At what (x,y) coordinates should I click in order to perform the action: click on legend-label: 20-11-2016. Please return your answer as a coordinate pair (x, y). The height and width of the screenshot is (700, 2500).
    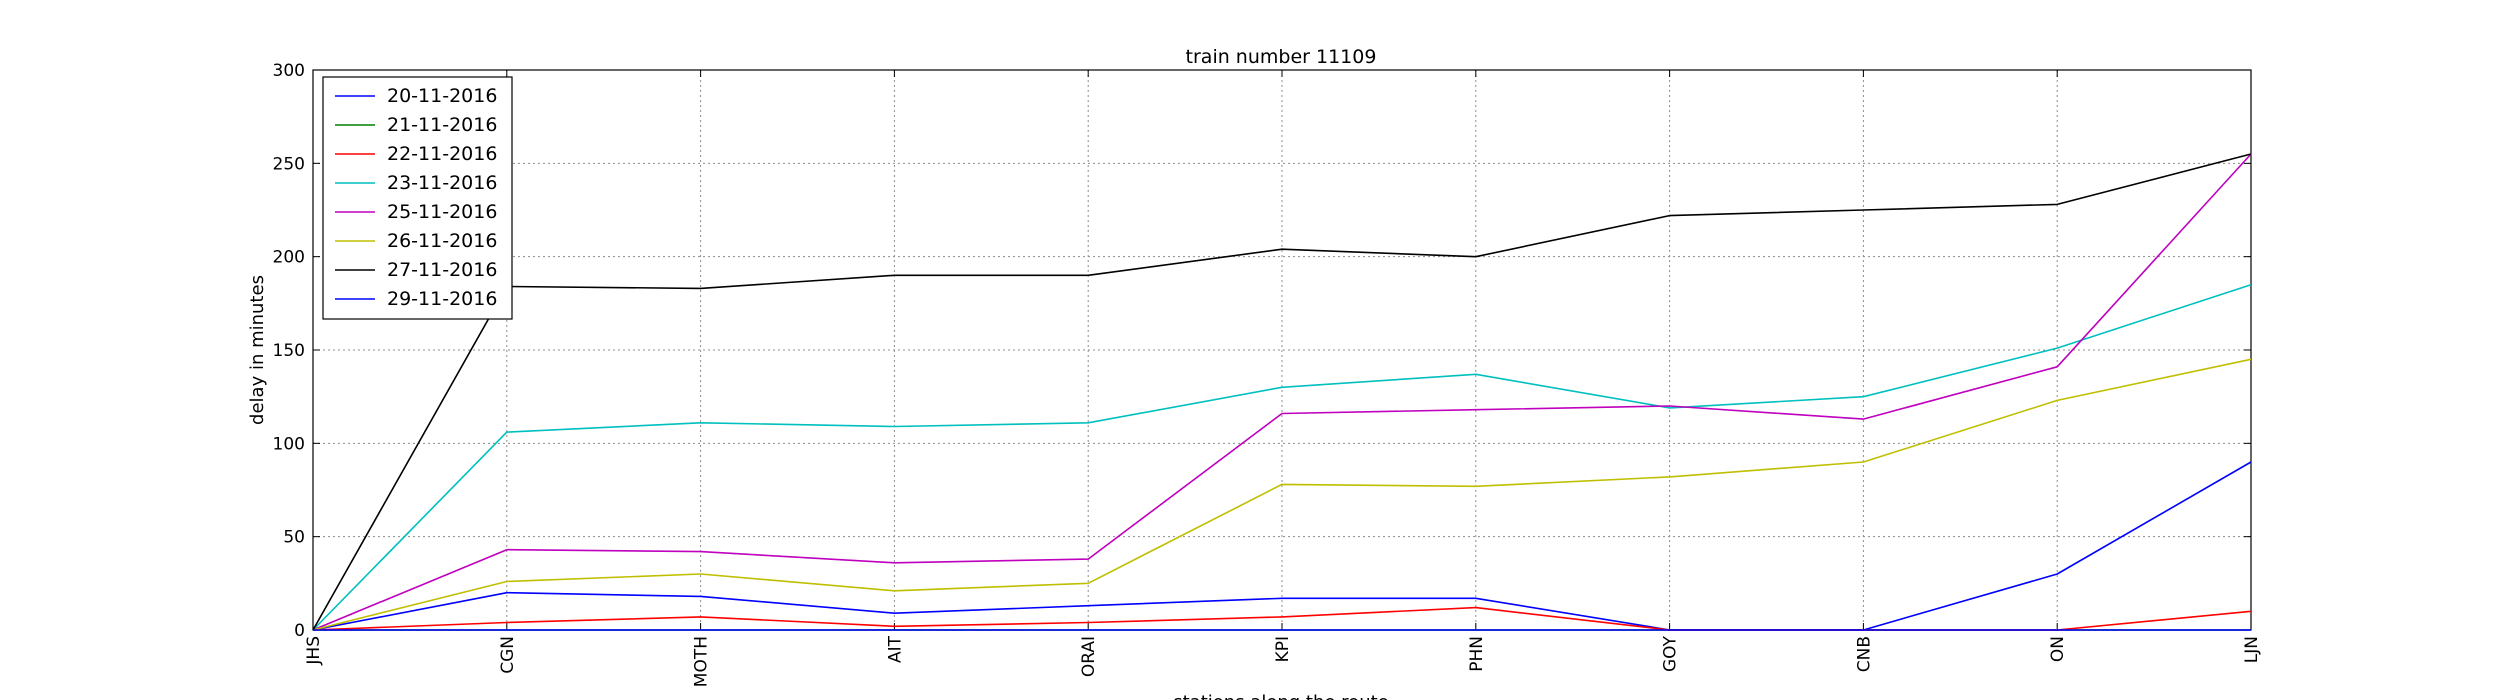
    Looking at the image, I should click on (442, 96).